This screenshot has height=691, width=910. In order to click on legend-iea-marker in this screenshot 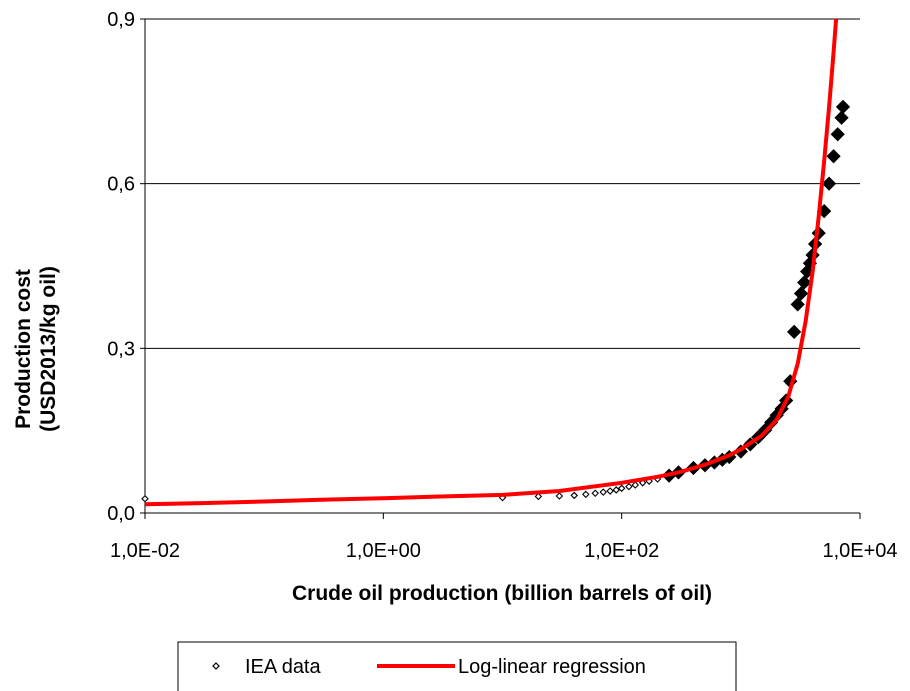, I will do `click(216, 666)`.